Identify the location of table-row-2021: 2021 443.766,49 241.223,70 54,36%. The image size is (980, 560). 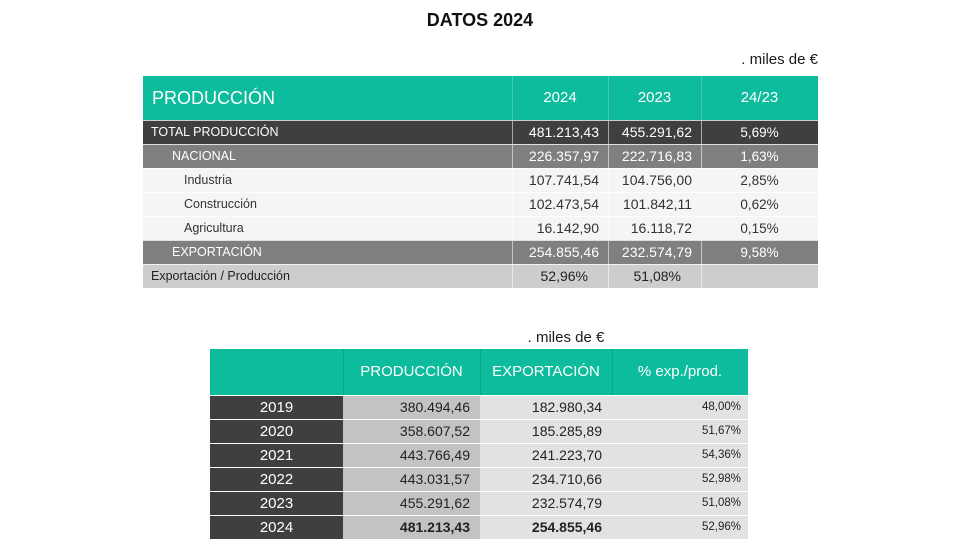
(479, 455).